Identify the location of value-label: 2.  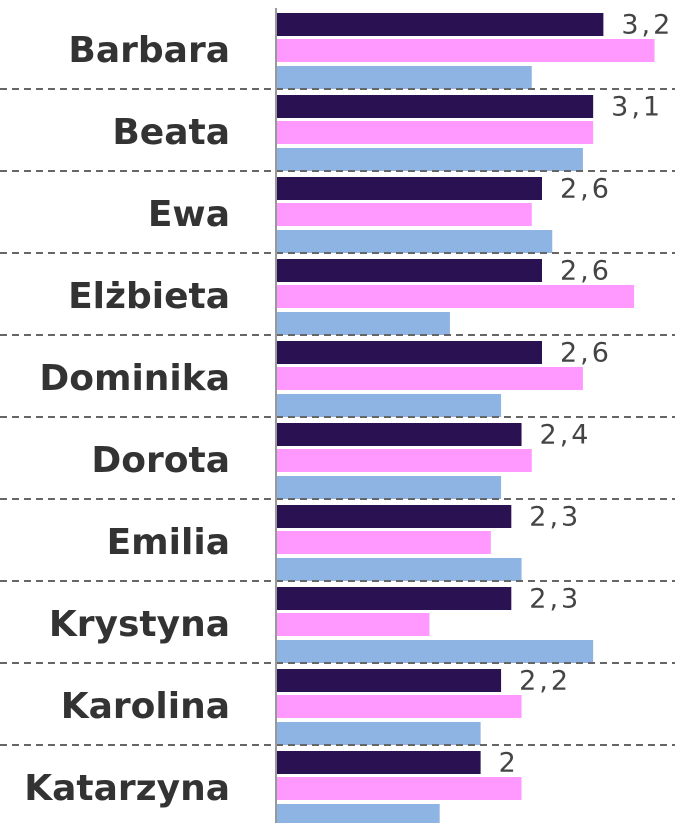
(509, 763).